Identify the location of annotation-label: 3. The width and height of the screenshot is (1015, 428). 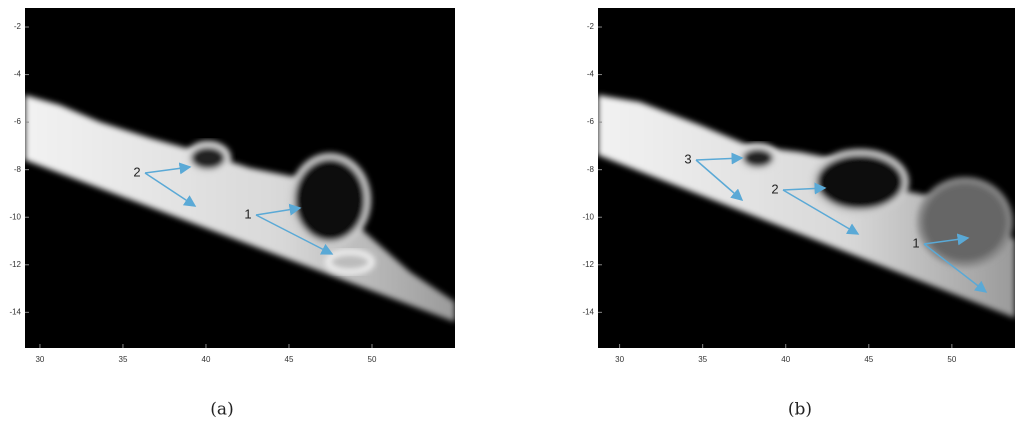
(687, 158).